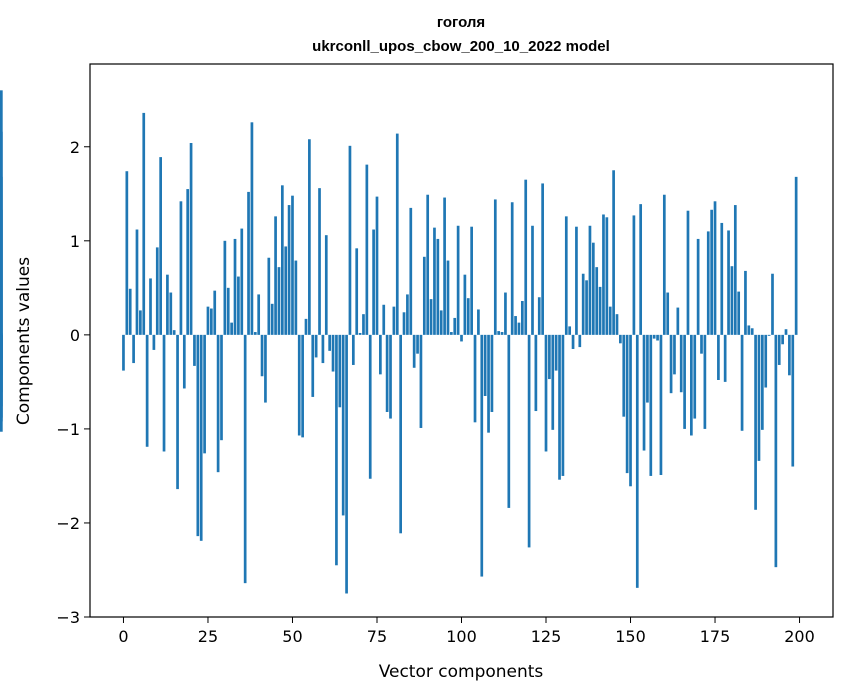  Describe the element at coordinates (461, 672) in the screenshot. I see `x-axis-label: Vector components` at that location.